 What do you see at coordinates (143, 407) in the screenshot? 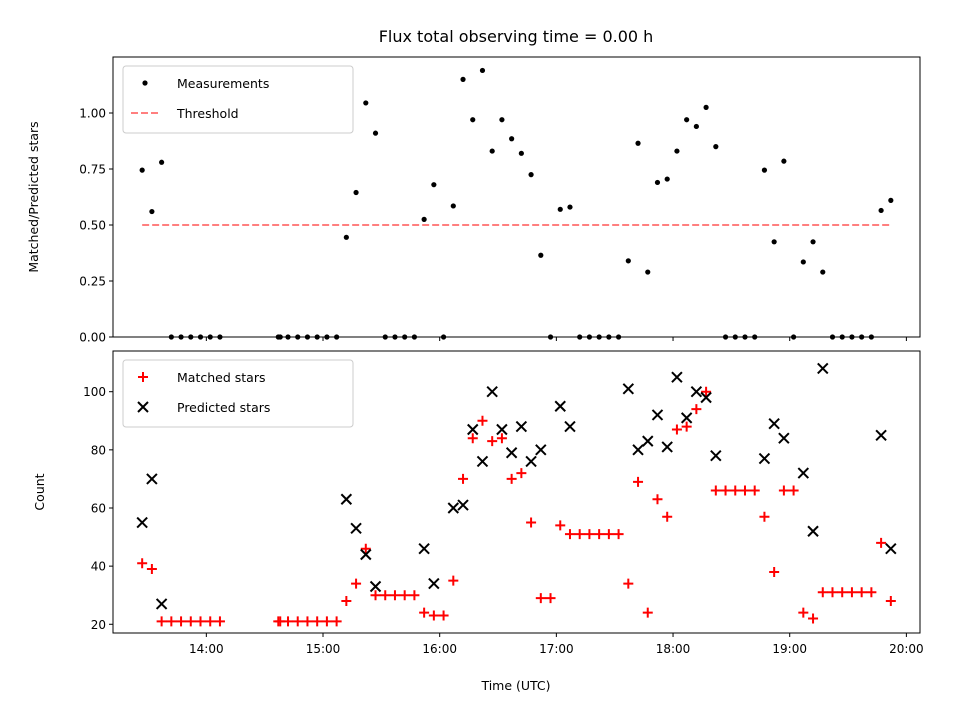
I see `legend-x-swatch` at bounding box center [143, 407].